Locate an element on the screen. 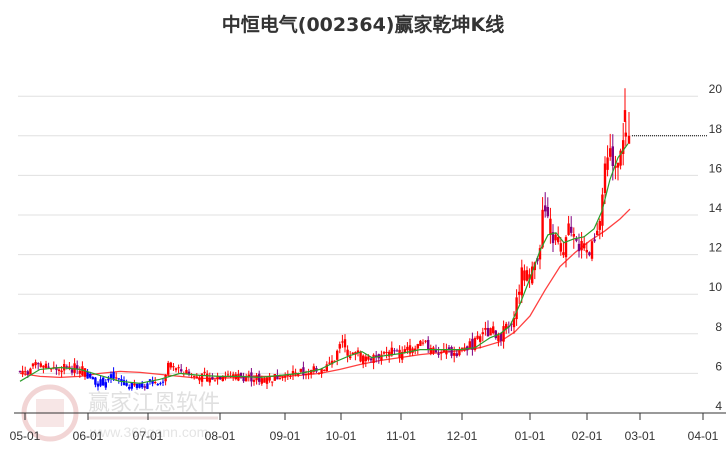 The width and height of the screenshot is (726, 450). y-tick-label: 16 is located at coordinates (716, 168).